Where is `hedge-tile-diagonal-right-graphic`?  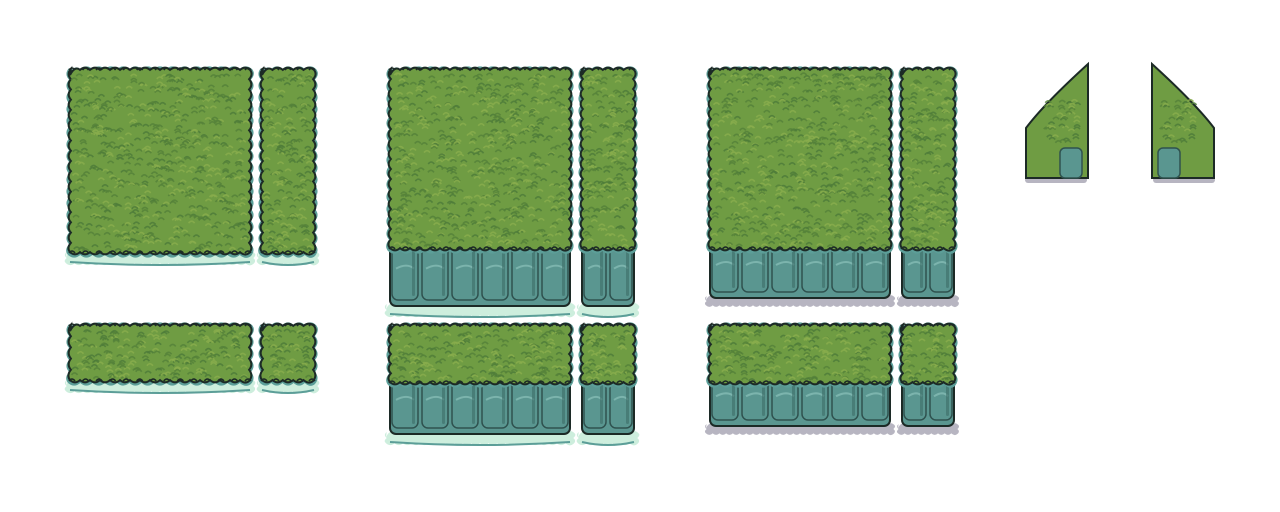 hedge-tile-diagonal-right-graphic is located at coordinates (1183, 122).